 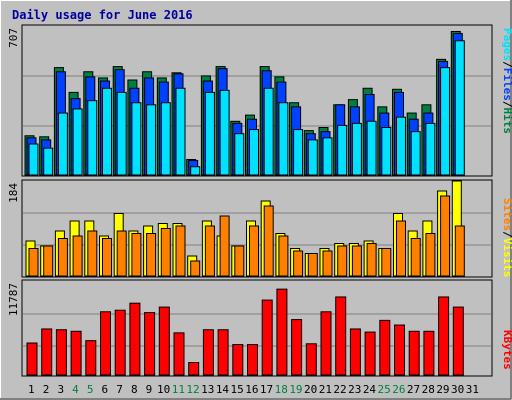 I want to click on day-label: 30, so click(x=457, y=389).